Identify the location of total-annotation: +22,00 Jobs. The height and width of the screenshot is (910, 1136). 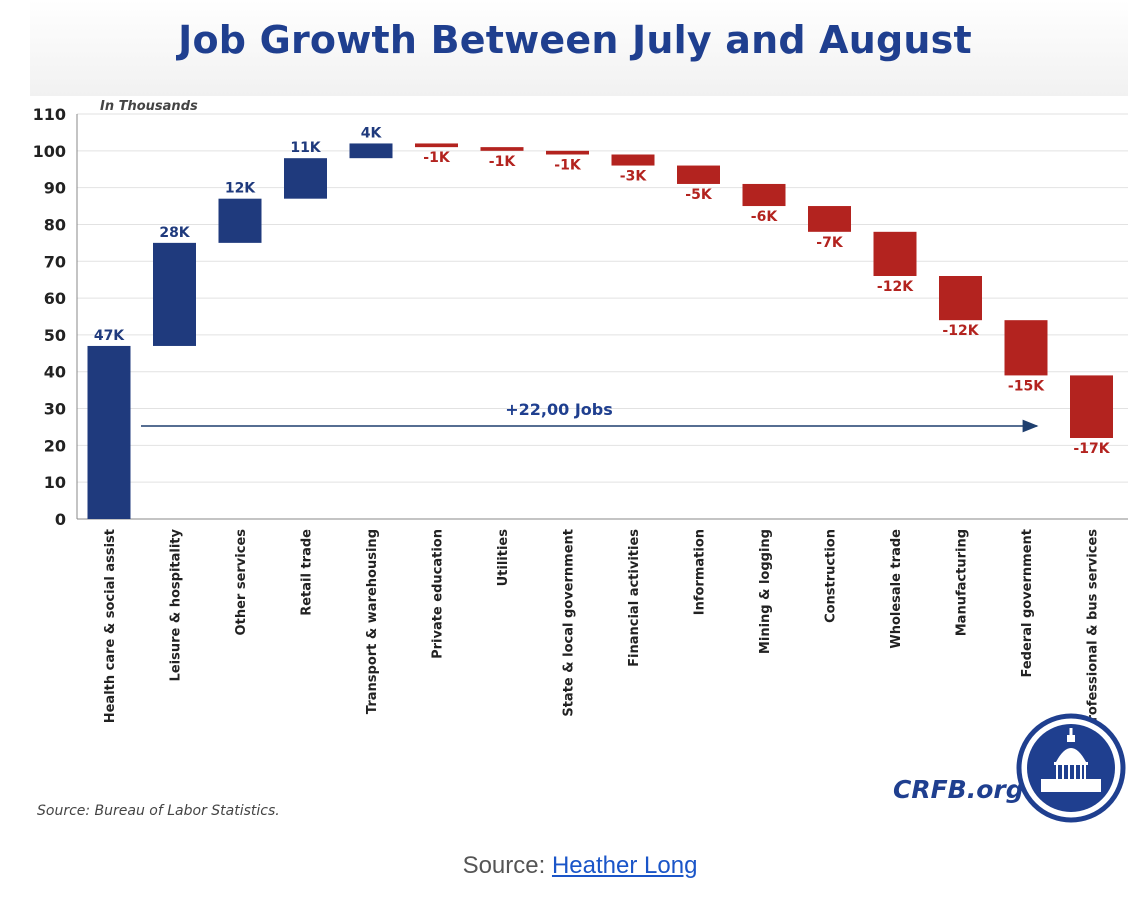
(590, 416).